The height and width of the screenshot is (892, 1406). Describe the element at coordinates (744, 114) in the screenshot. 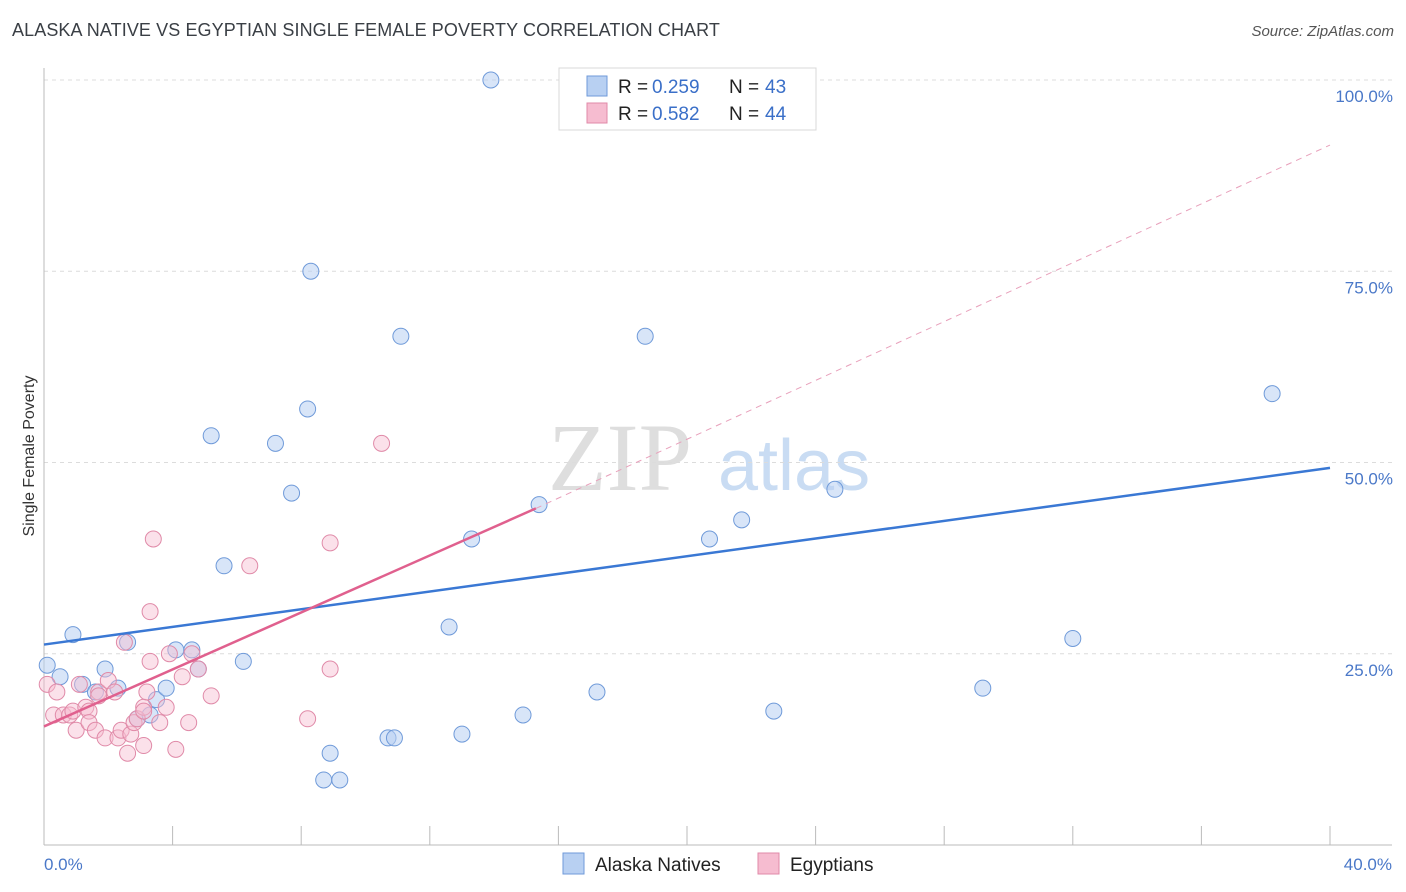

I see `legend-n-label-egyptians: N =` at that location.